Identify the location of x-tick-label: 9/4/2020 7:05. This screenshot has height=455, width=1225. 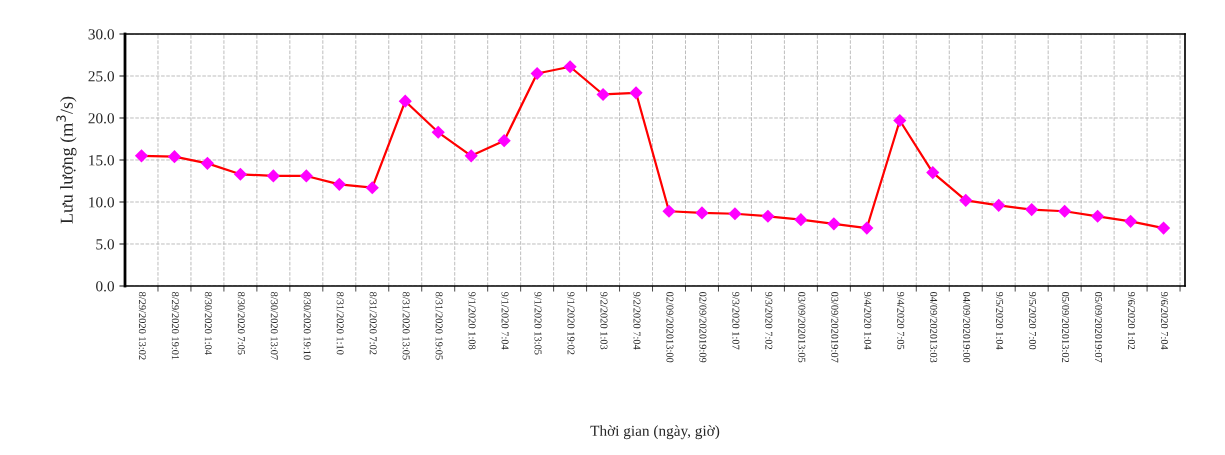
(901, 320).